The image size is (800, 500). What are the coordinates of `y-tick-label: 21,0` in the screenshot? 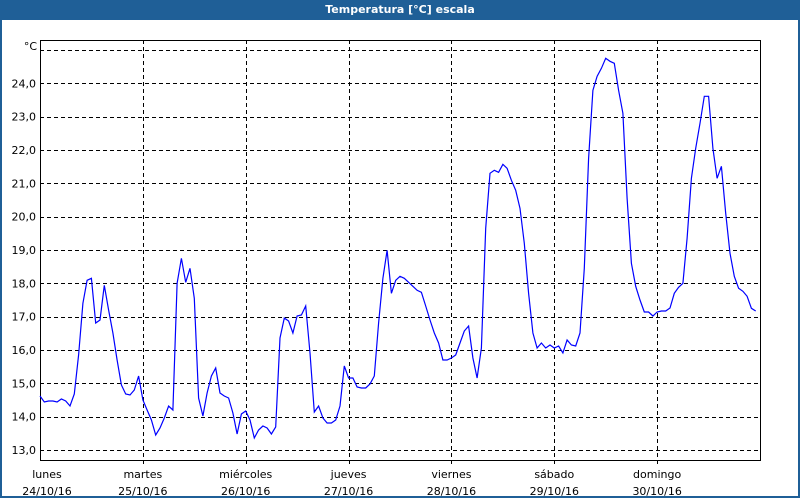 It's located at (24, 183).